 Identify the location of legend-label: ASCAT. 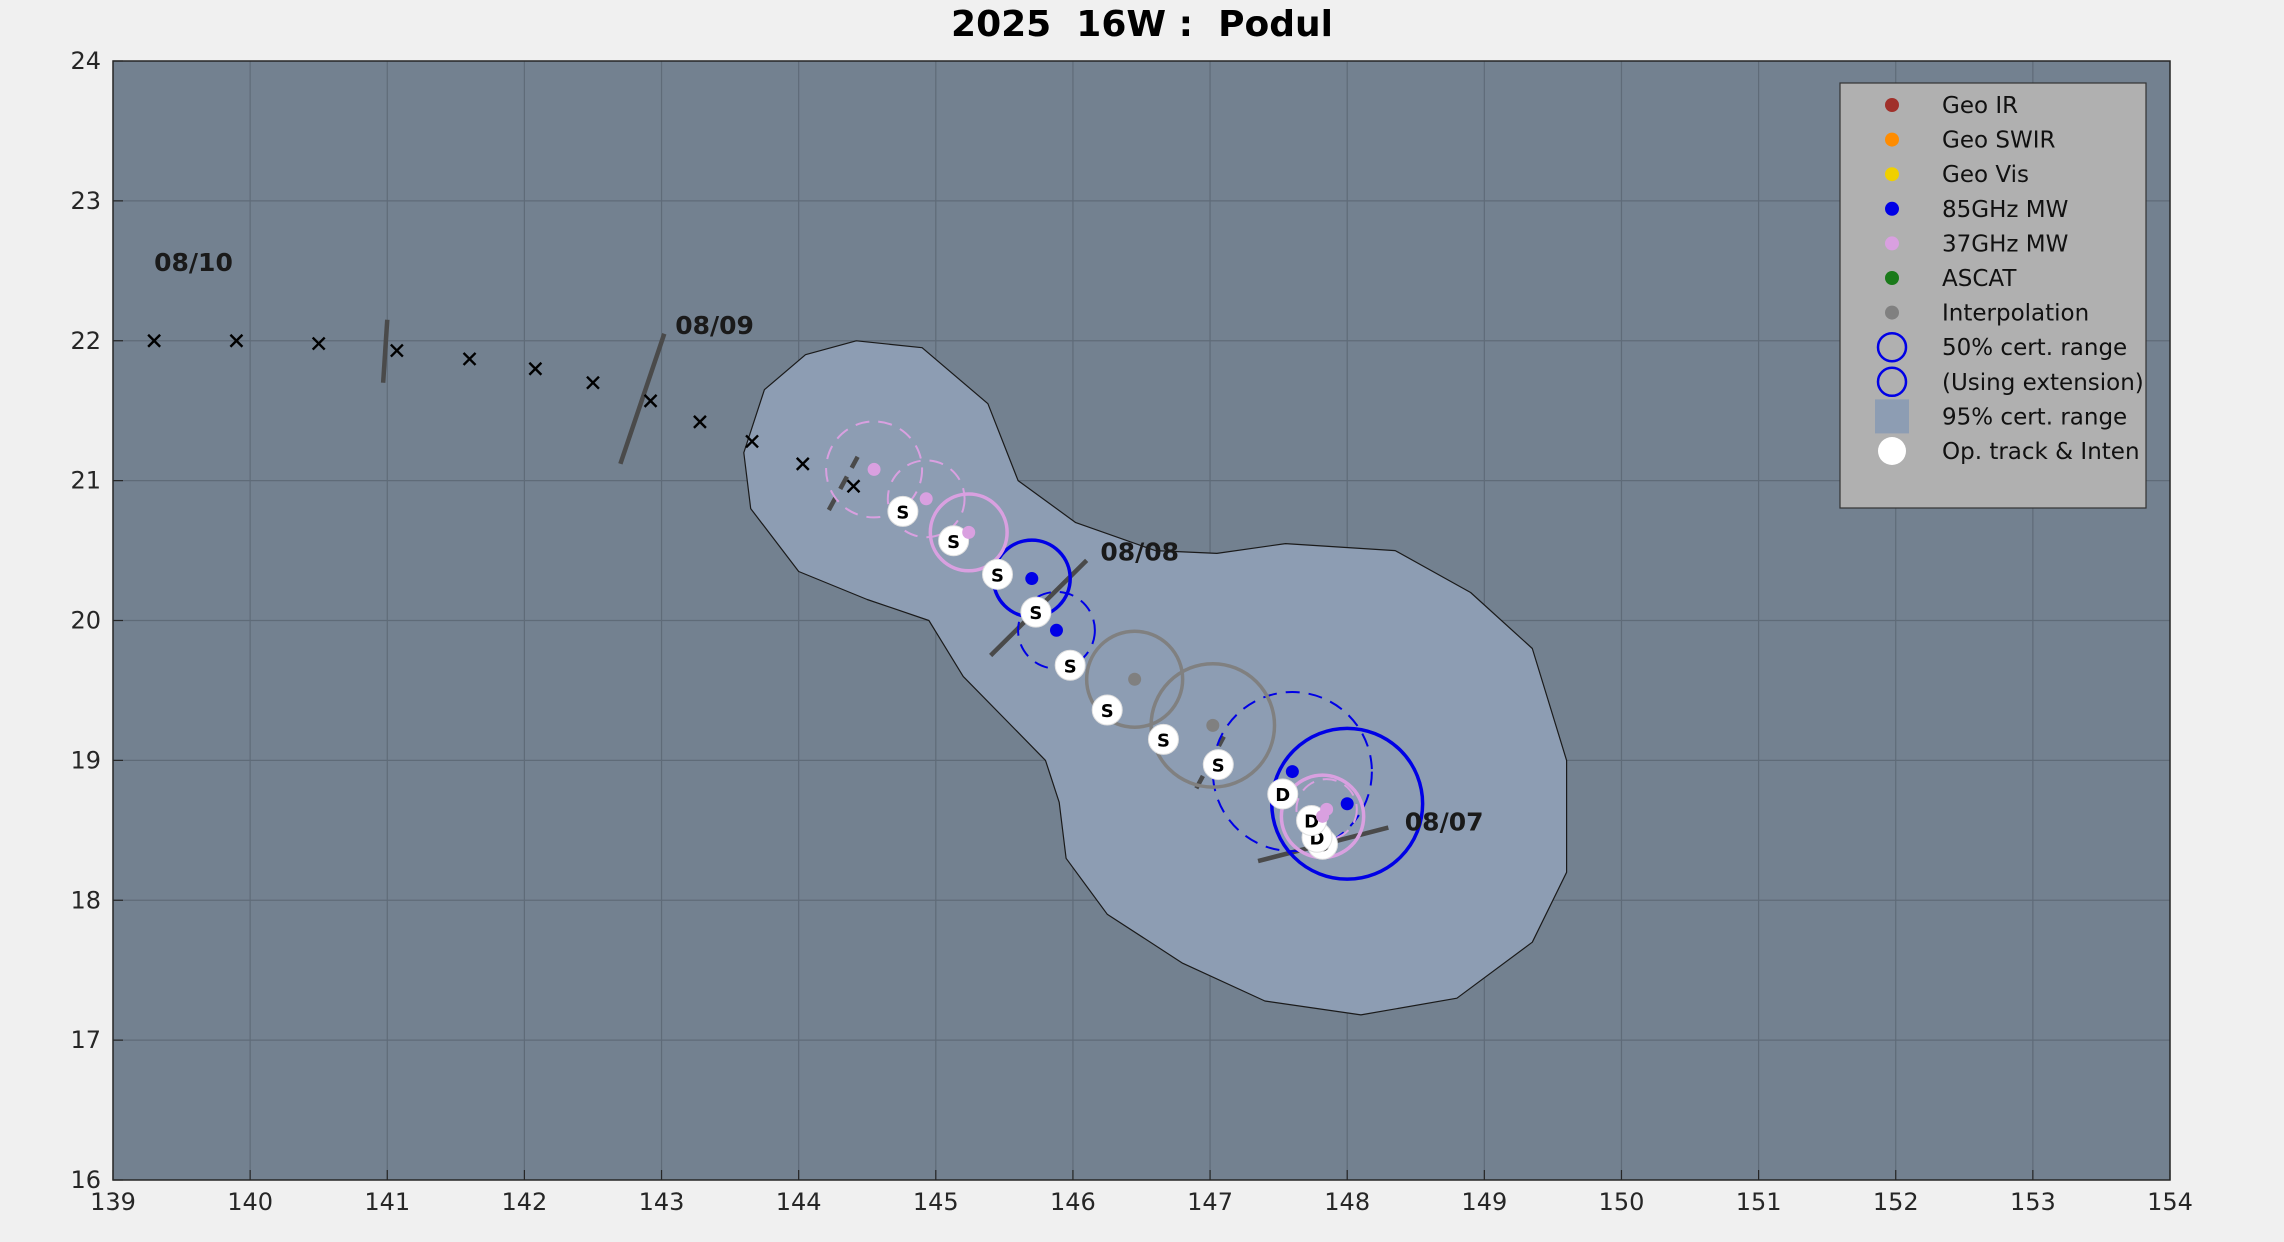
(1979, 279).